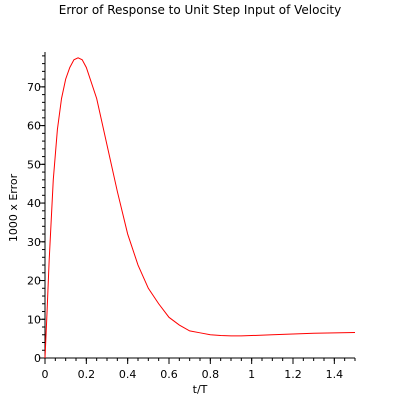  I want to click on y-tick-label: 20, so click(34, 281).